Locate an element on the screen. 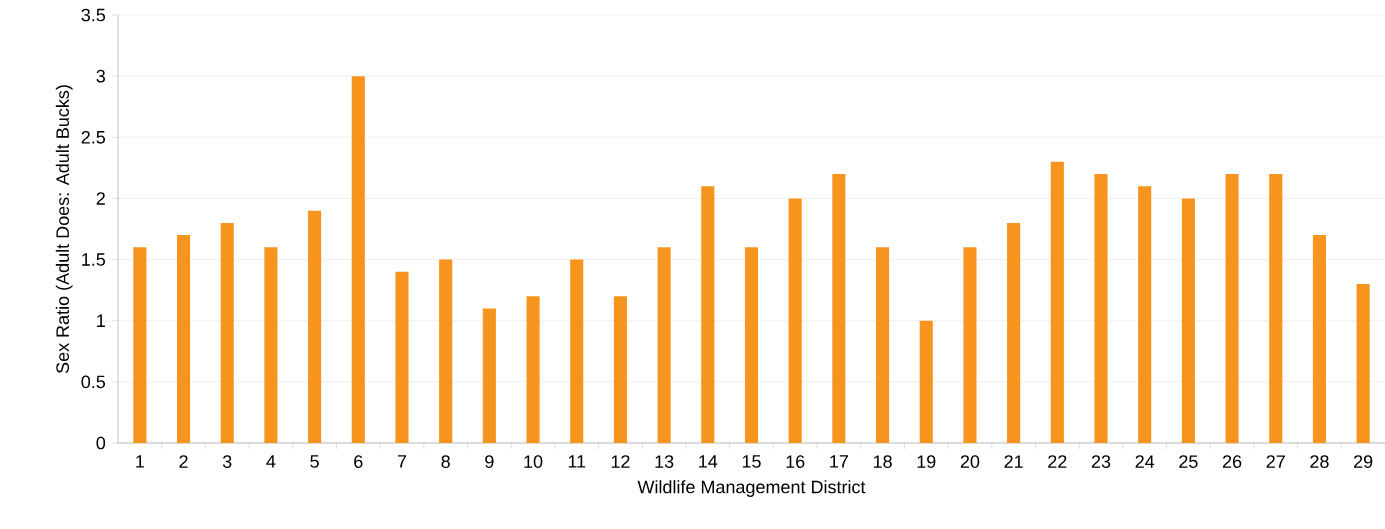  x-tick-label: 12 is located at coordinates (620, 461).